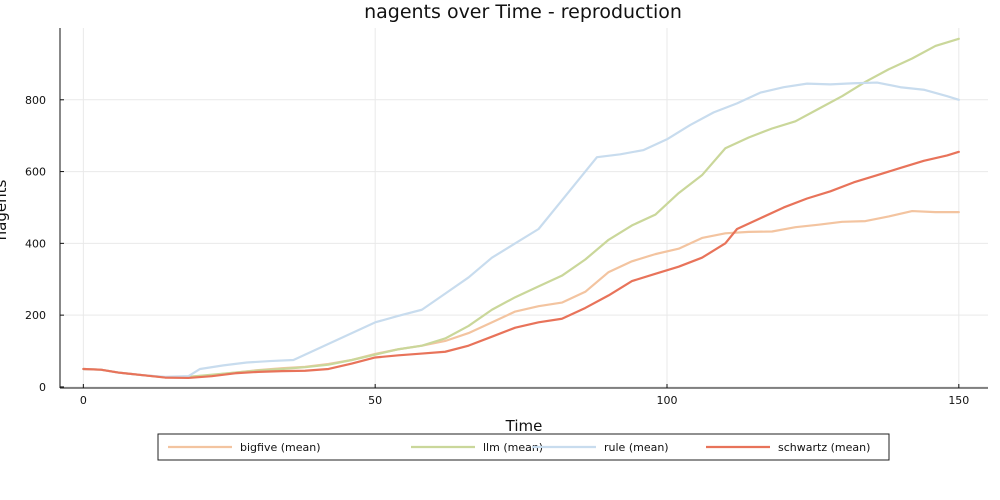  Describe the element at coordinates (35, 243) in the screenshot. I see `y-tick-label: 400` at that location.